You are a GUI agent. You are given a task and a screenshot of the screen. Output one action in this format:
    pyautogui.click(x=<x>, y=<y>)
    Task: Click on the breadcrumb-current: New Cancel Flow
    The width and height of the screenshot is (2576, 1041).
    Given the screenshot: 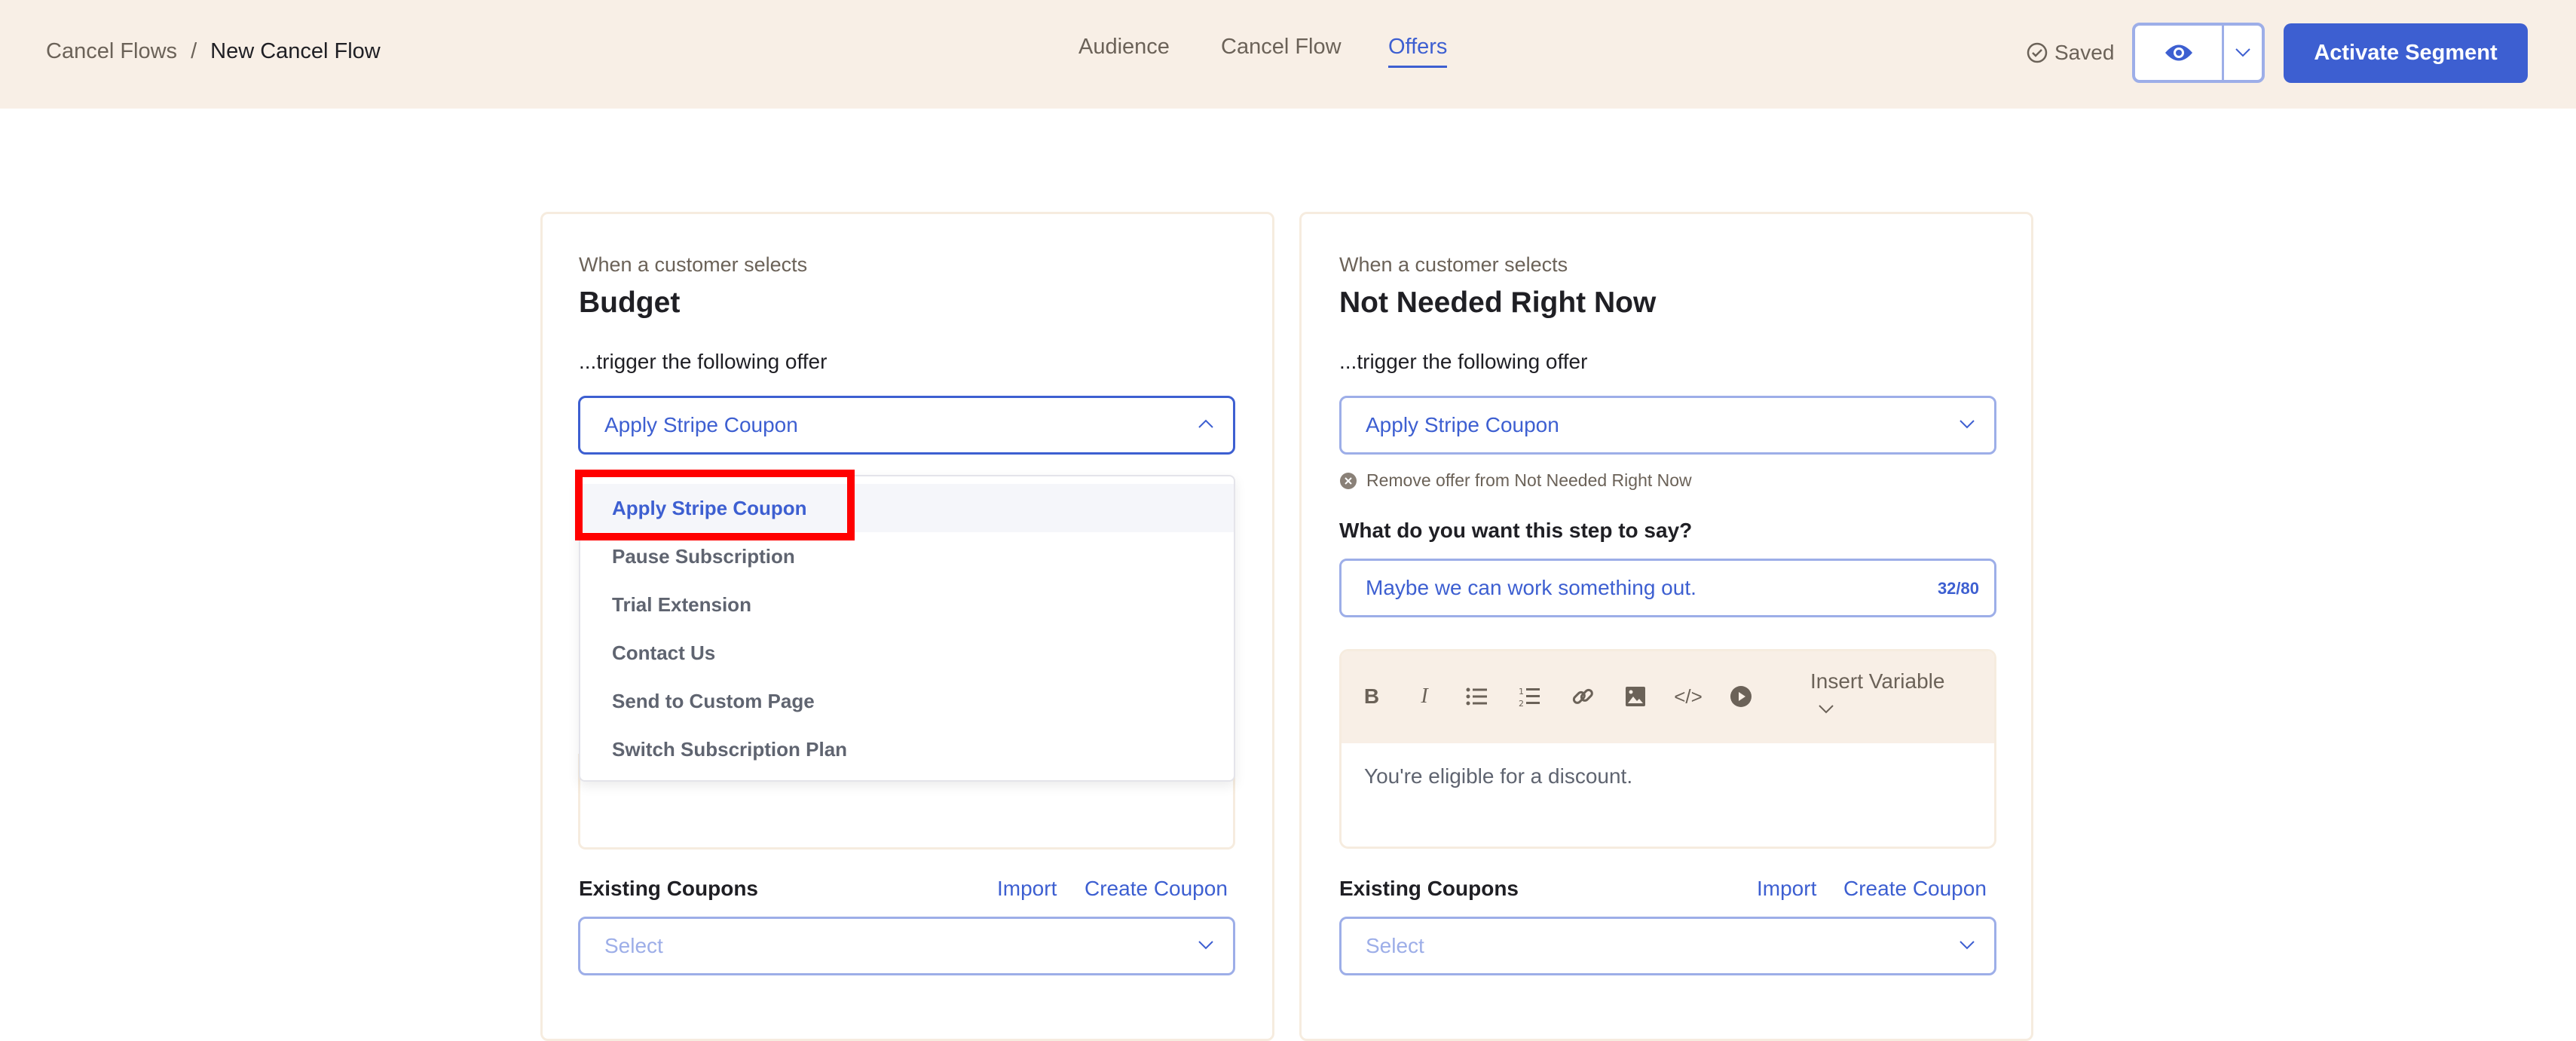 What is the action you would take?
    pyautogui.click(x=295, y=51)
    